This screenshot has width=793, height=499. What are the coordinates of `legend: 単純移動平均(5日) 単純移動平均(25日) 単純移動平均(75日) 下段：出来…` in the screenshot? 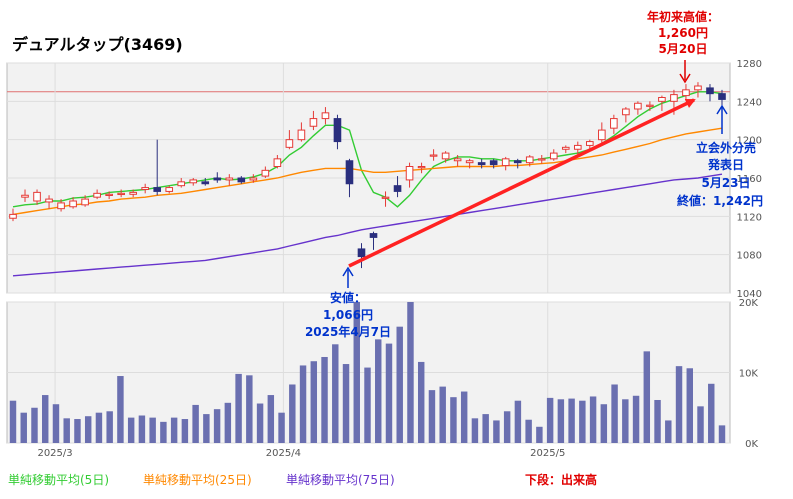 It's located at (302, 479).